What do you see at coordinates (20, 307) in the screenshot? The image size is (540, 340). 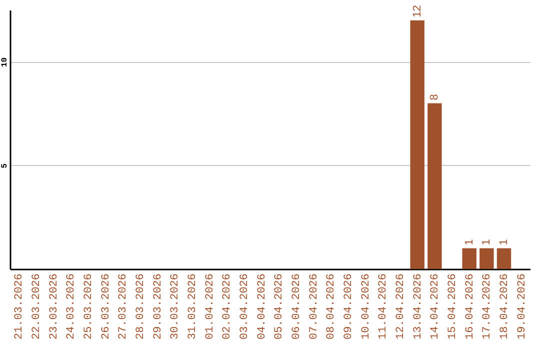 I see `x-tick-label: 21.03.2026` at bounding box center [20, 307].